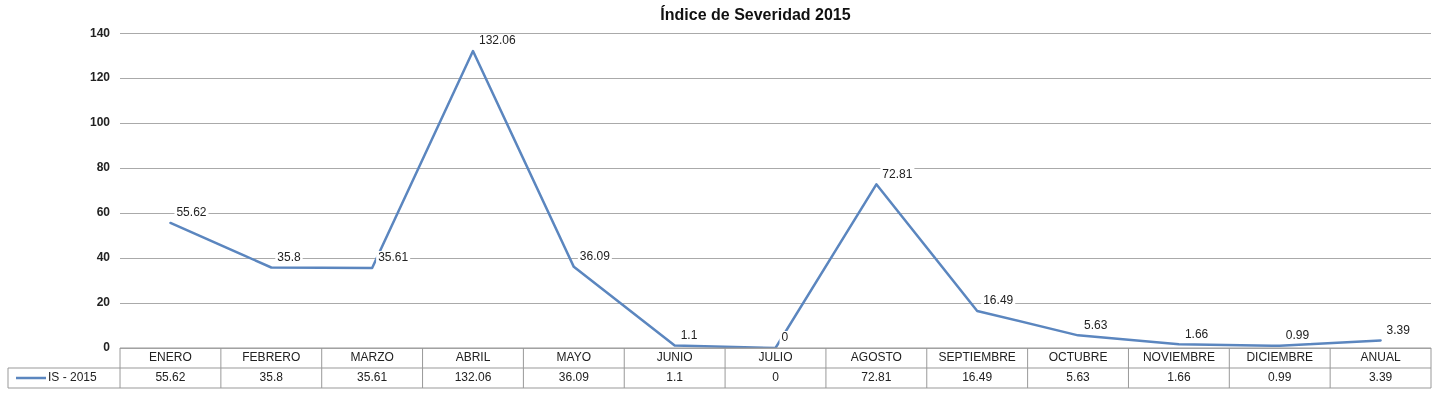 This screenshot has width=1451, height=418. What do you see at coordinates (473, 357) in the screenshot?
I see `x-tick-label: ABRIL` at bounding box center [473, 357].